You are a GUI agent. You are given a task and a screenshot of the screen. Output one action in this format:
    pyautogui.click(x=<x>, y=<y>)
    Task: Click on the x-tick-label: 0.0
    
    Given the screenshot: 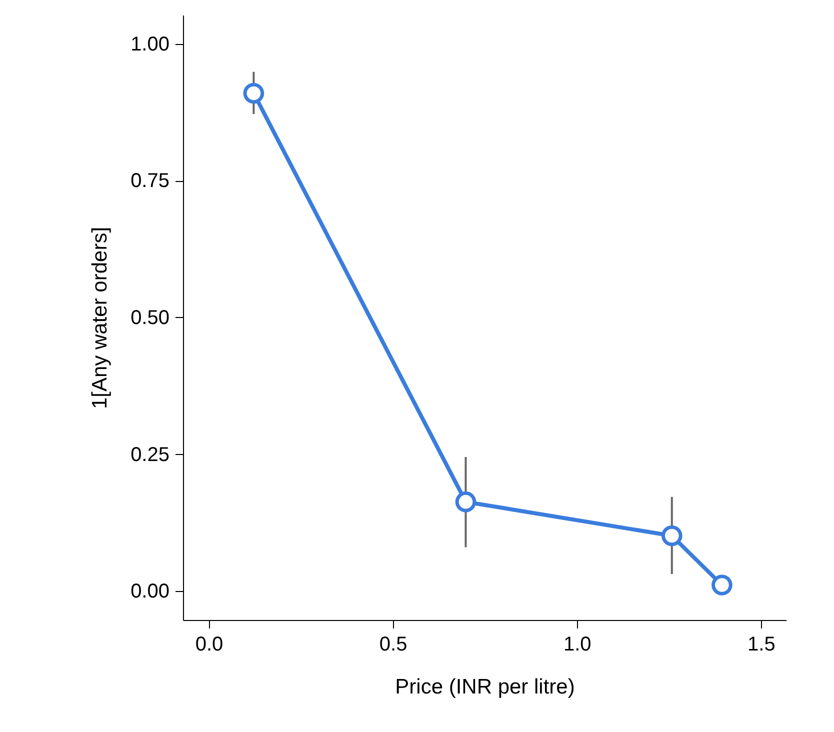 What is the action you would take?
    pyautogui.click(x=209, y=645)
    